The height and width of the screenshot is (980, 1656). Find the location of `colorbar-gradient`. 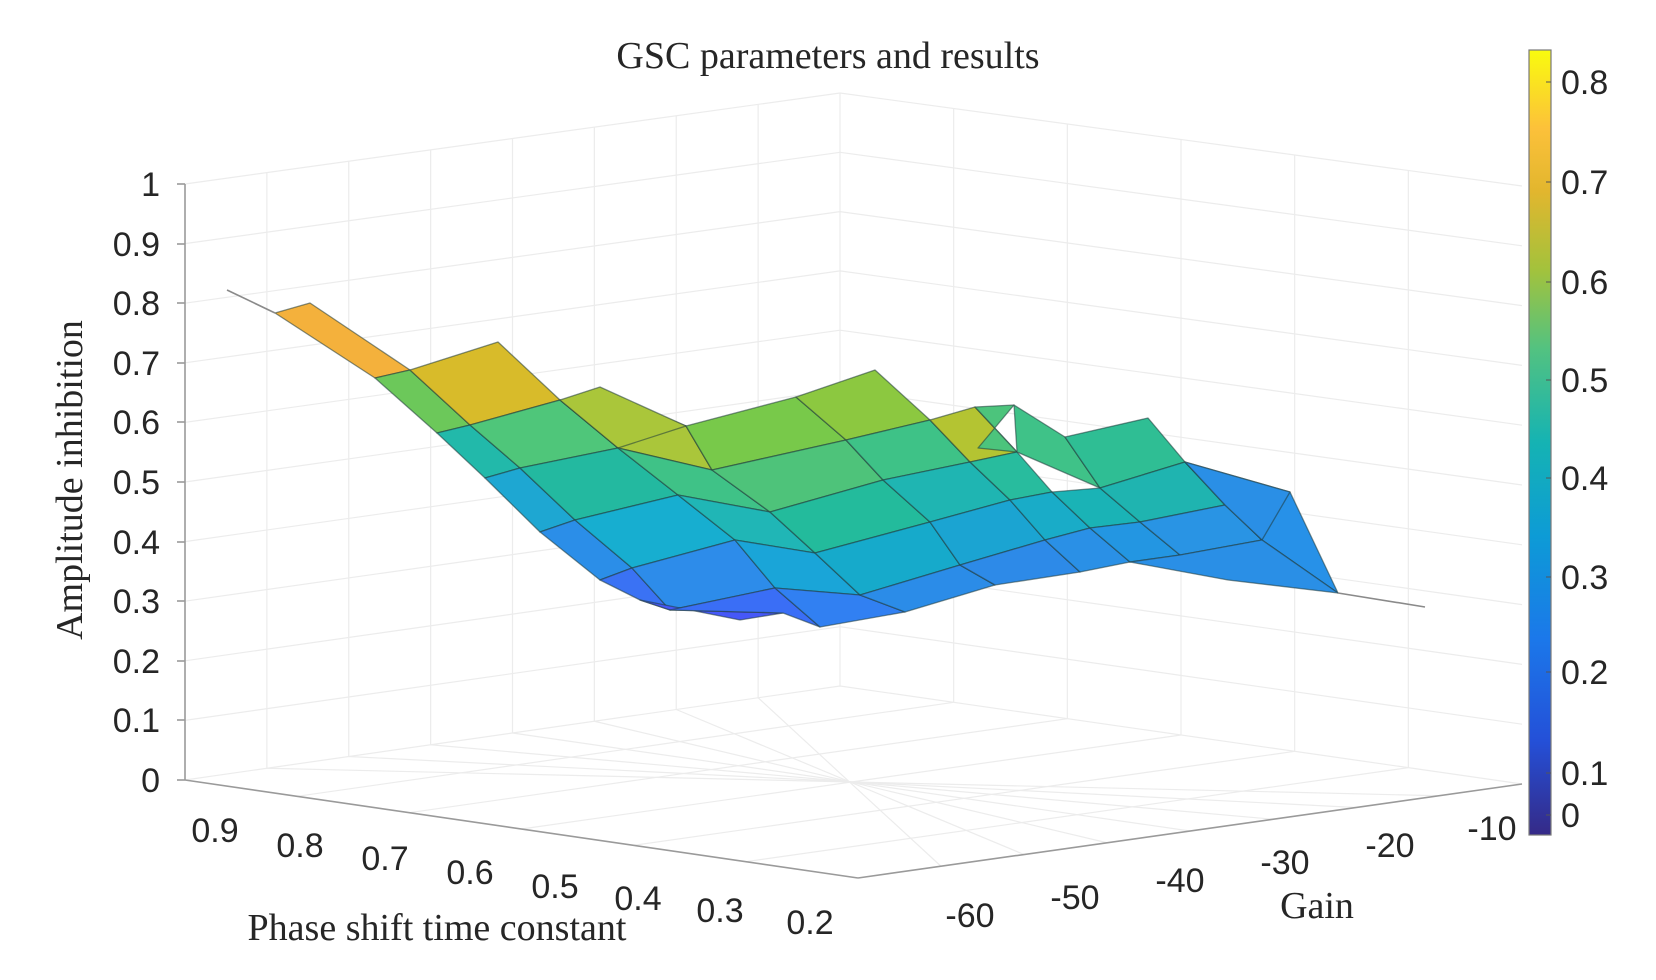

colorbar-gradient is located at coordinates (1540, 442).